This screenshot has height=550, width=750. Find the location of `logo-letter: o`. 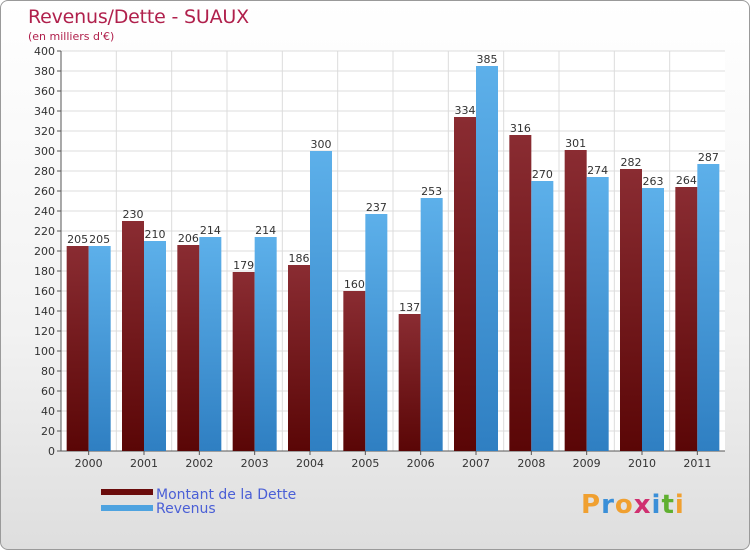

logo-letter: o is located at coordinates (624, 505).